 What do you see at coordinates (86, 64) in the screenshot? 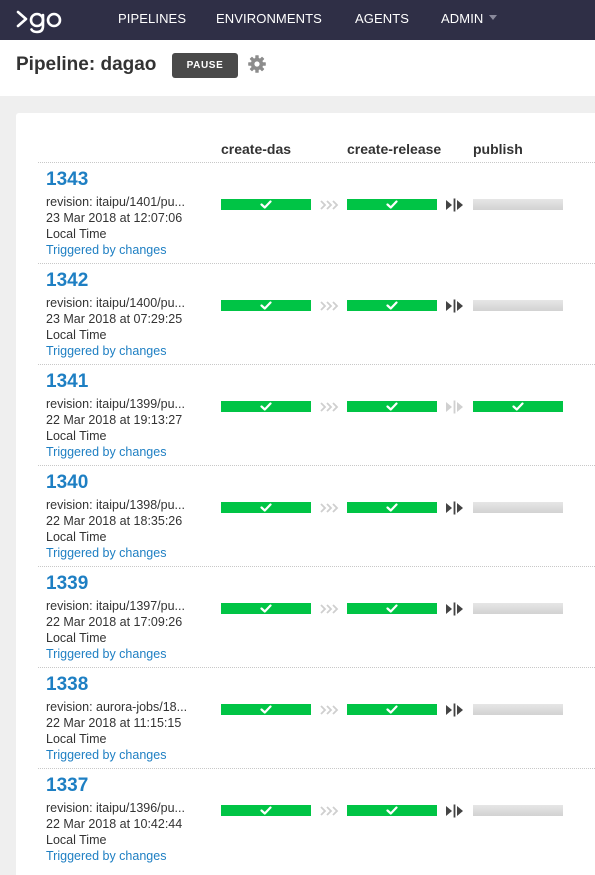
I see `page-title: Pipeline: dagao` at bounding box center [86, 64].